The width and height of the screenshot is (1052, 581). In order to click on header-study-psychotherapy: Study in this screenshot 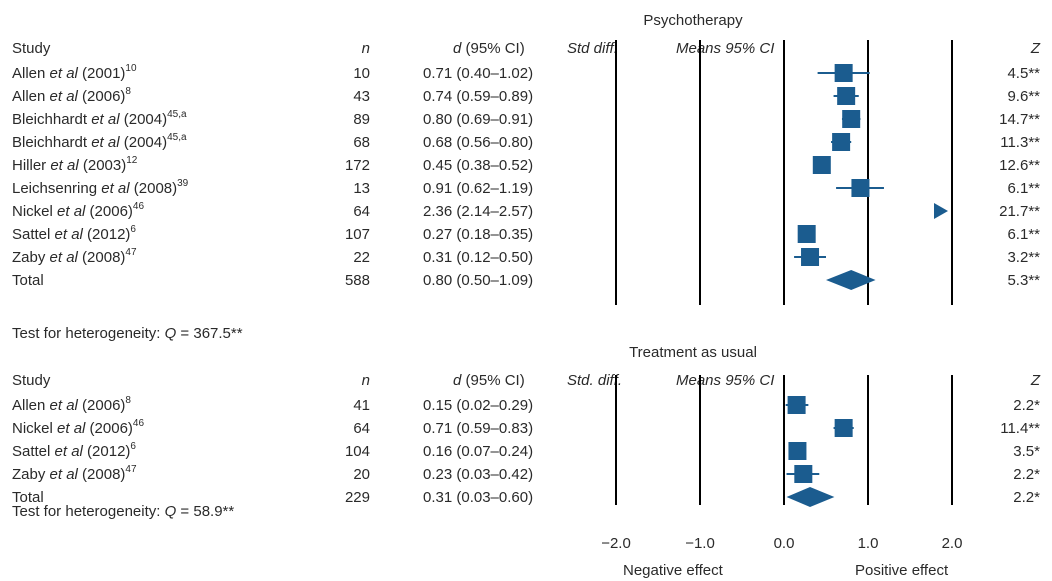, I will do `click(31, 48)`.